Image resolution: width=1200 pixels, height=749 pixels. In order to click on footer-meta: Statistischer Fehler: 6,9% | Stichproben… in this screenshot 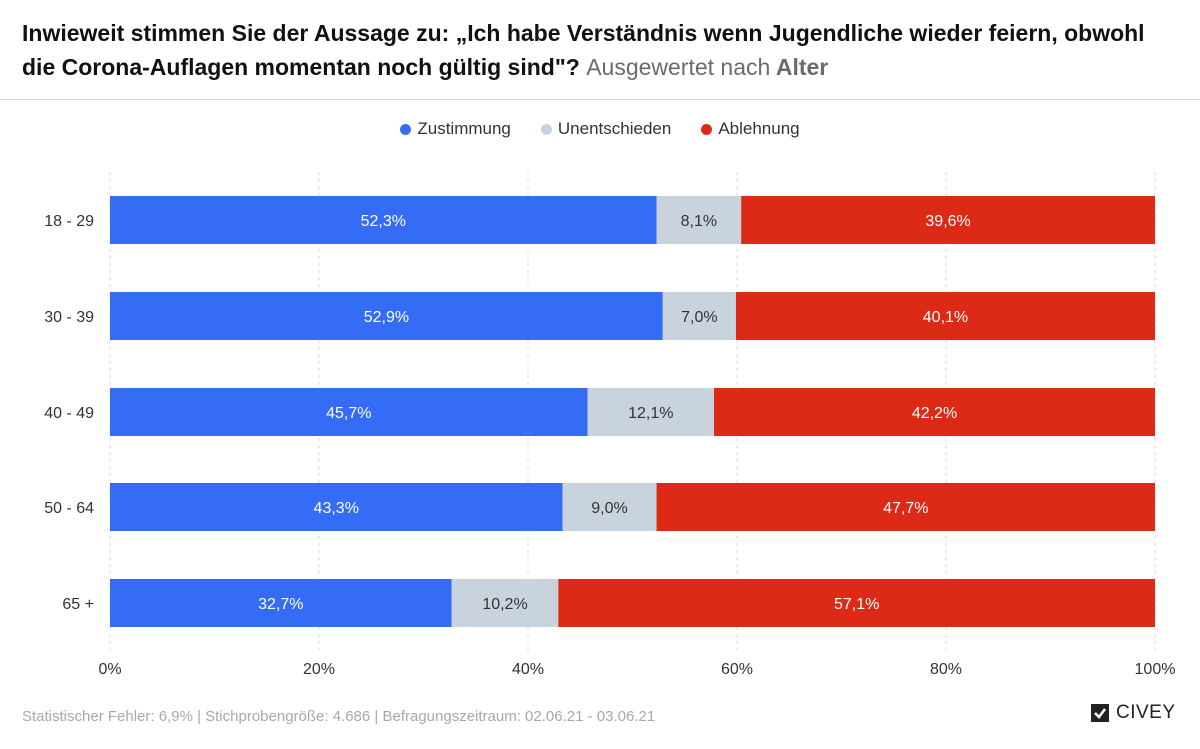, I will do `click(339, 716)`.